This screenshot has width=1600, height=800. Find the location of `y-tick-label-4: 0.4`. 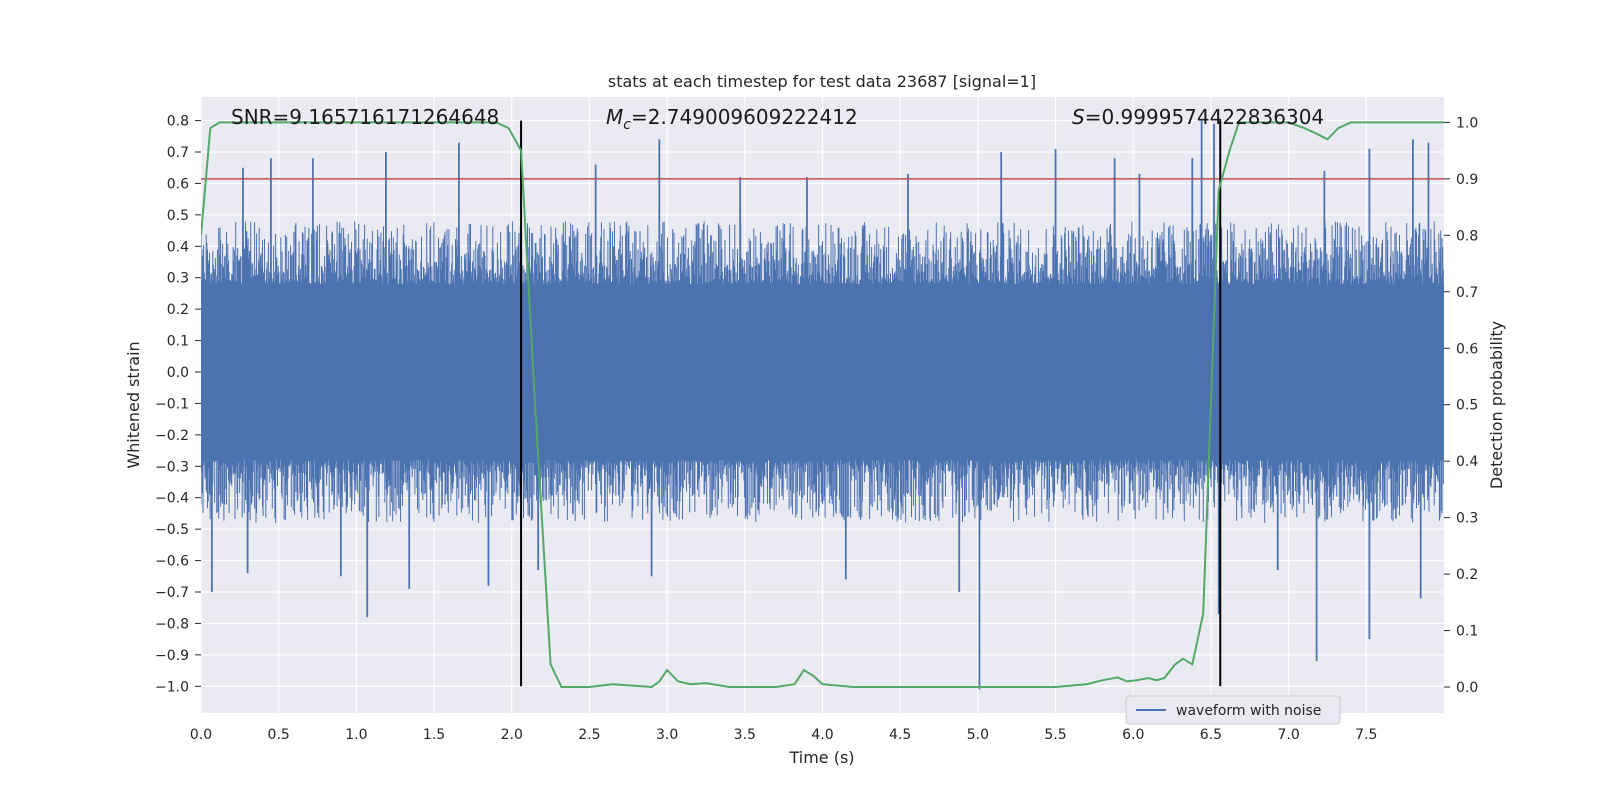

y-tick-label-4: 0.4 is located at coordinates (178, 247).